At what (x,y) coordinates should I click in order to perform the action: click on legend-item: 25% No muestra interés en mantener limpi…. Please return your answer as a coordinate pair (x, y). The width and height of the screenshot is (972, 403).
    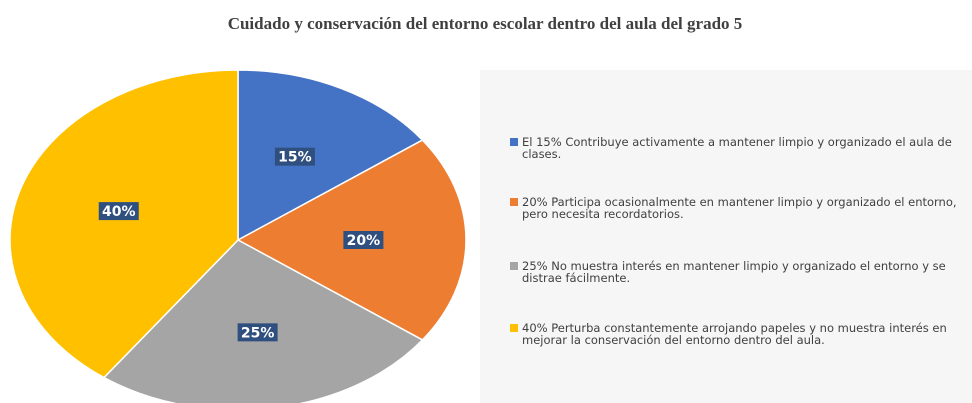
    Looking at the image, I should click on (741, 272).